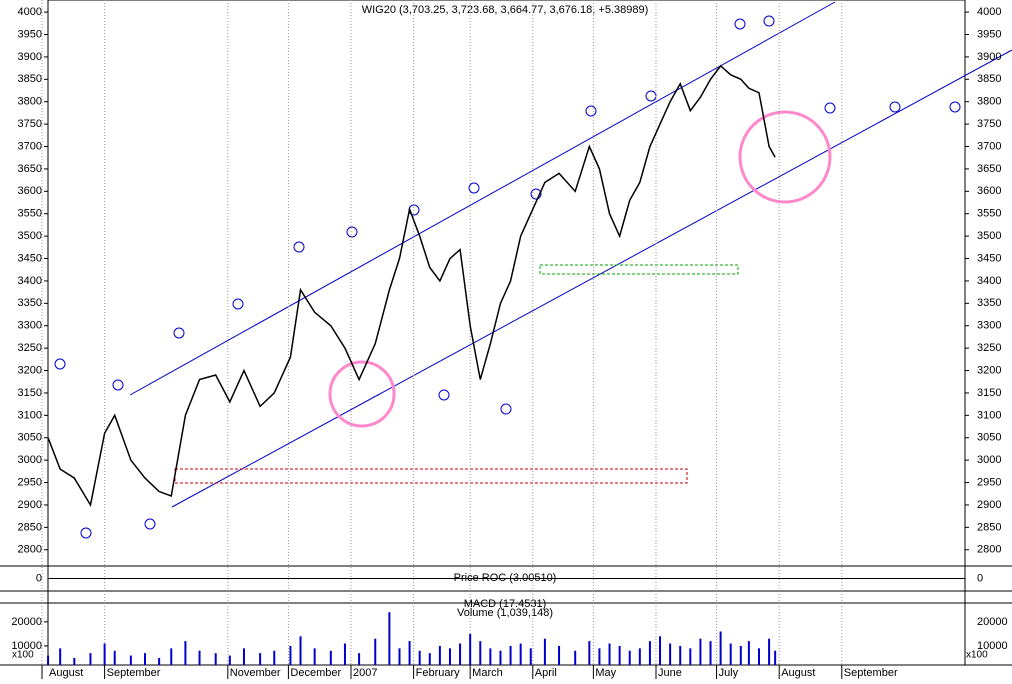 The image size is (1012, 684). What do you see at coordinates (30, 79) in the screenshot?
I see `y-tick-label: 3850` at bounding box center [30, 79].